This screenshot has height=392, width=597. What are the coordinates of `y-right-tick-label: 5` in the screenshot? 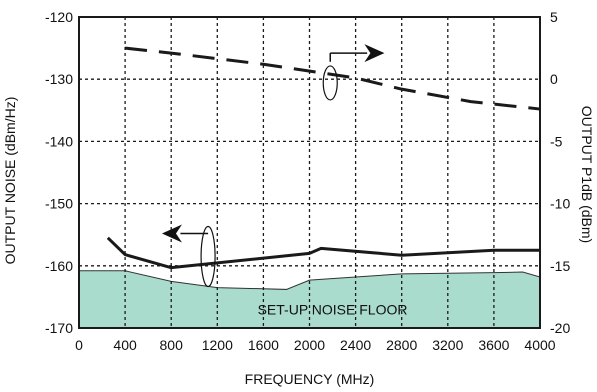 It's located at (554, 17).